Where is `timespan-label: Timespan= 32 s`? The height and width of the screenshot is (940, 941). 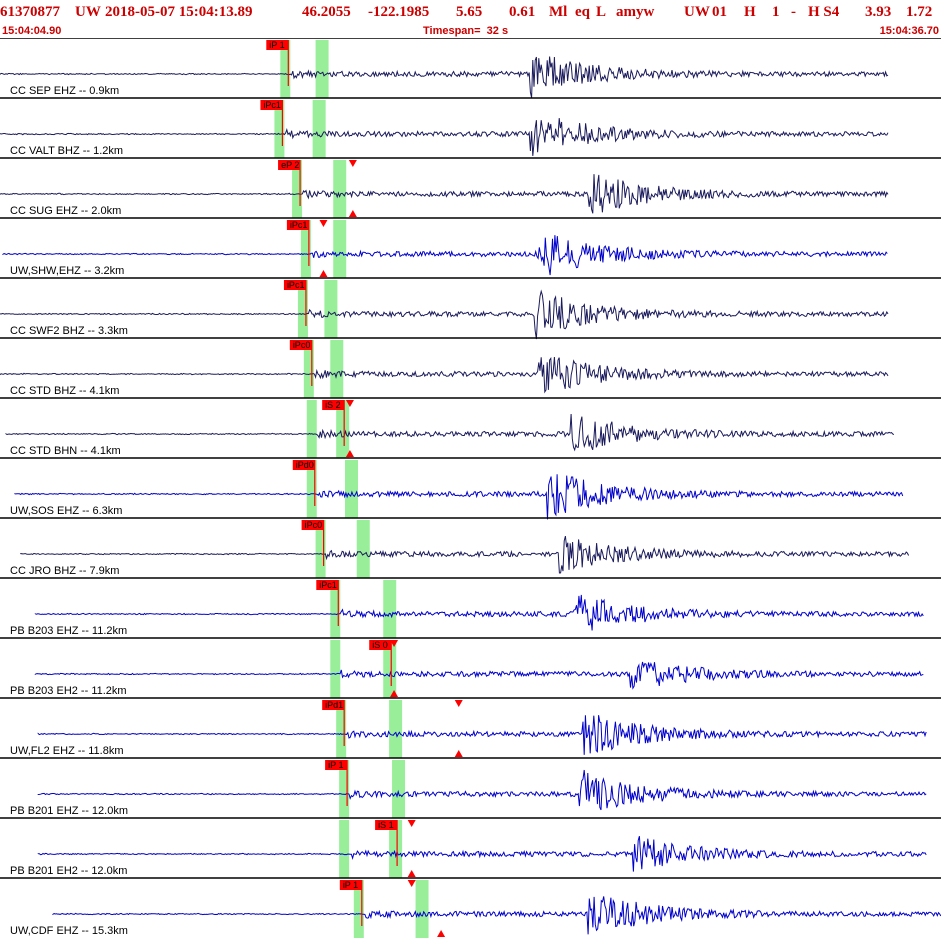
timespan-label: Timespan= 32 s is located at coordinates (466, 31).